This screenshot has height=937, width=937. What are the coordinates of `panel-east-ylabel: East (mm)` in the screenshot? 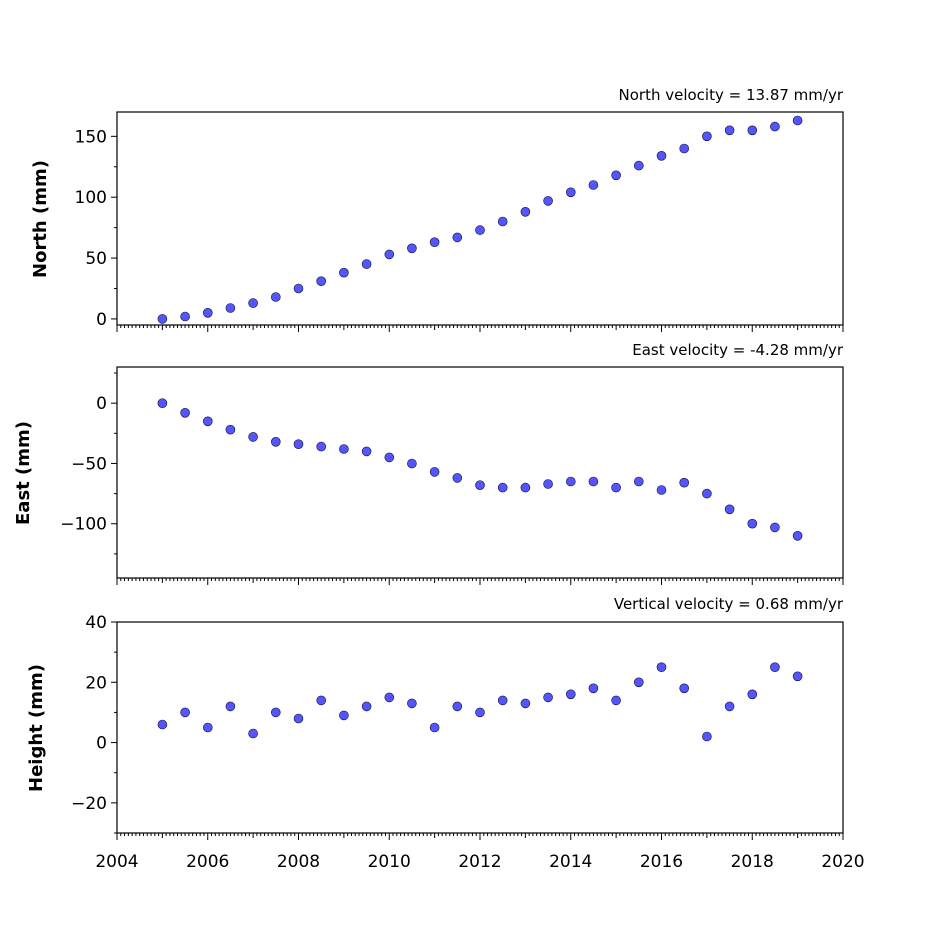 It's located at (23, 473).